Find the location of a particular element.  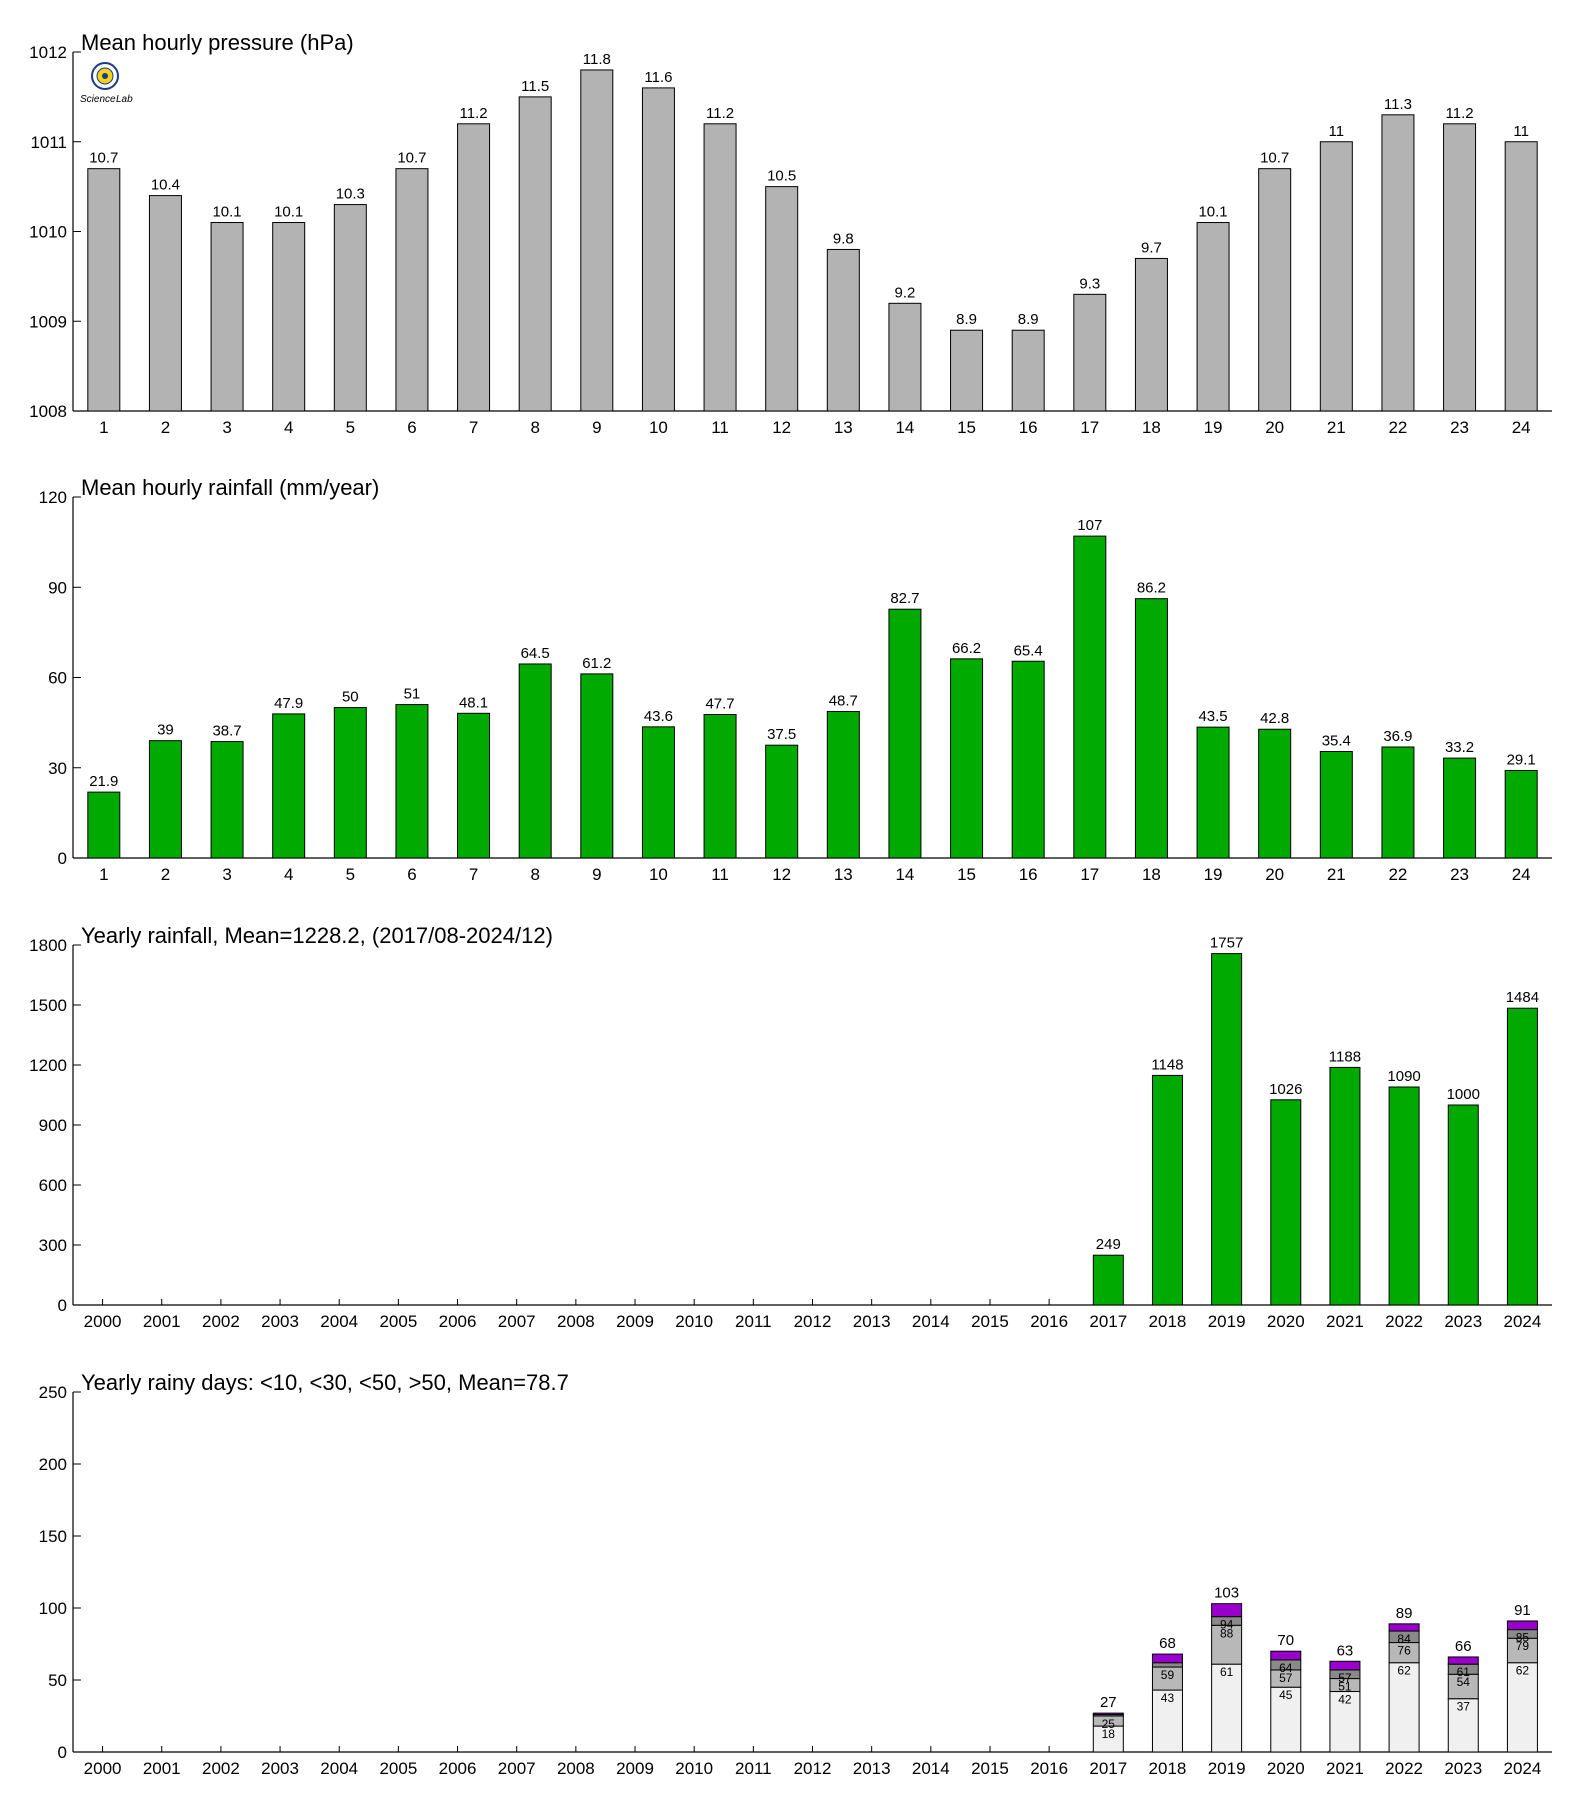

x-tick-label: 2000 is located at coordinates (103, 1321).